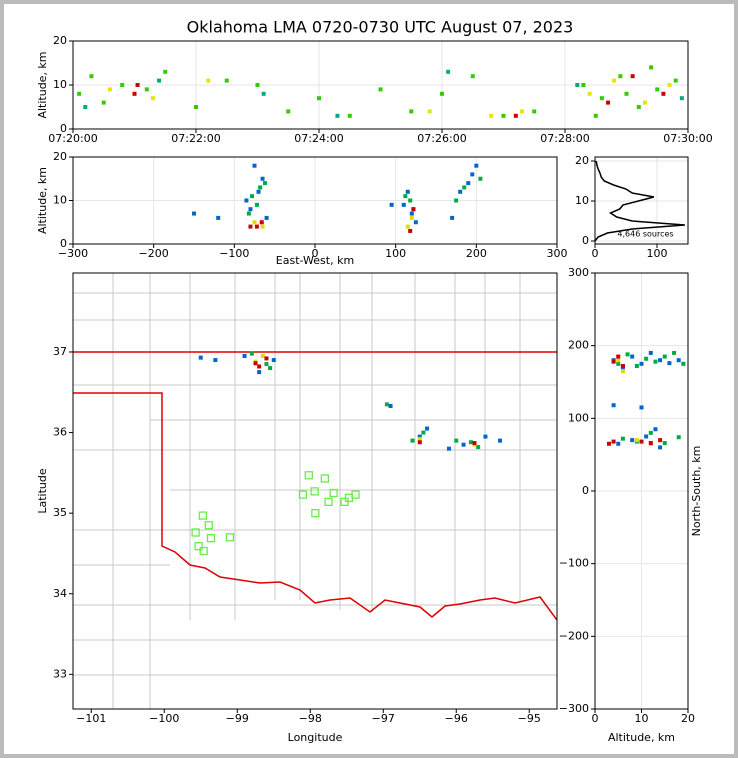 The height and width of the screenshot is (758, 738). I want to click on x-tick-label: 200, so click(476, 253).